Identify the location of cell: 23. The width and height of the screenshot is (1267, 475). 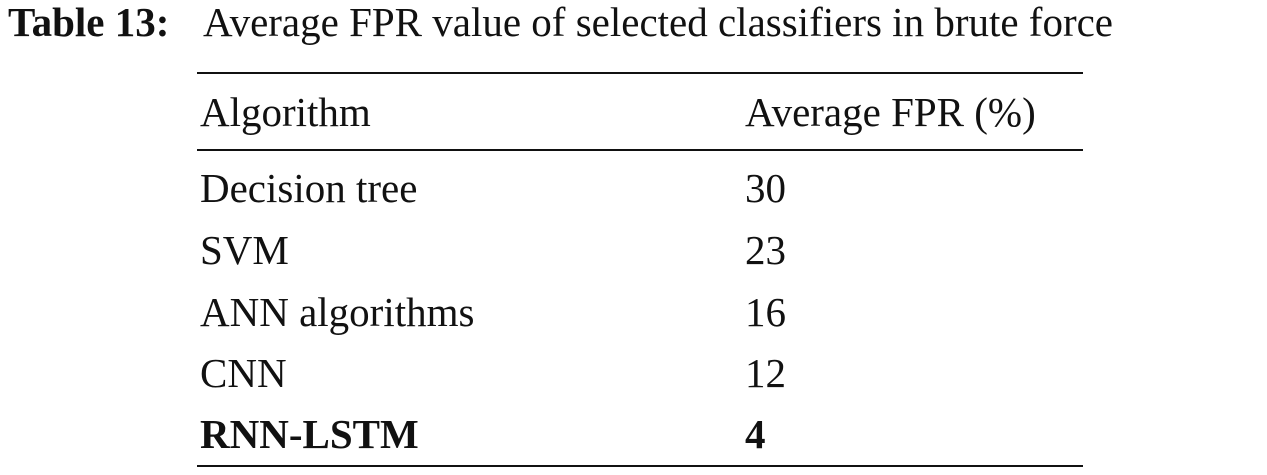
(765, 250).